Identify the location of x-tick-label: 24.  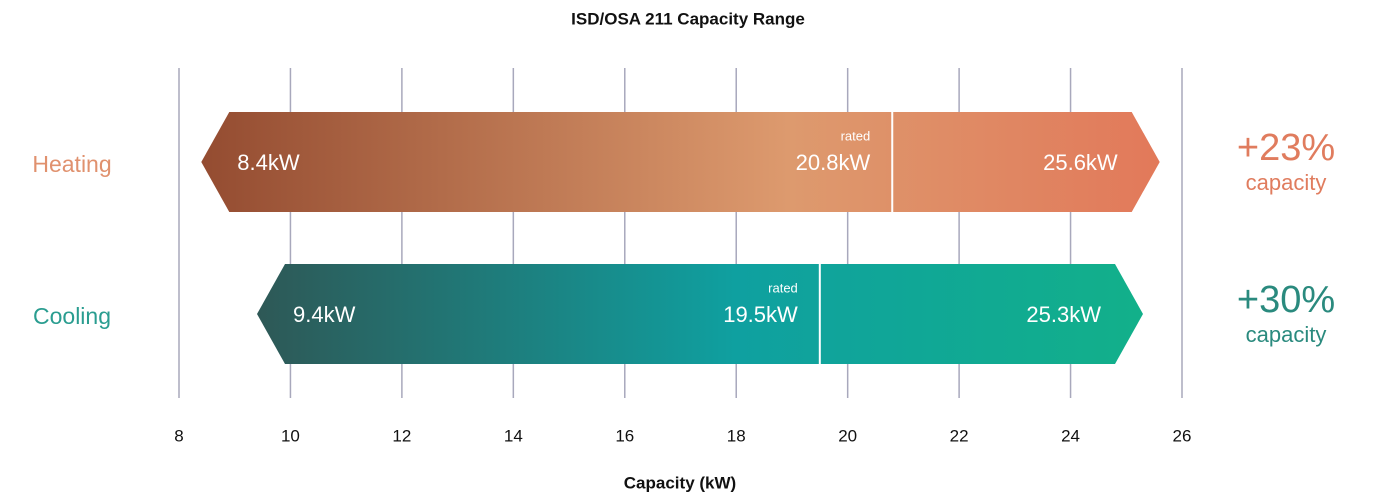
(1070, 435).